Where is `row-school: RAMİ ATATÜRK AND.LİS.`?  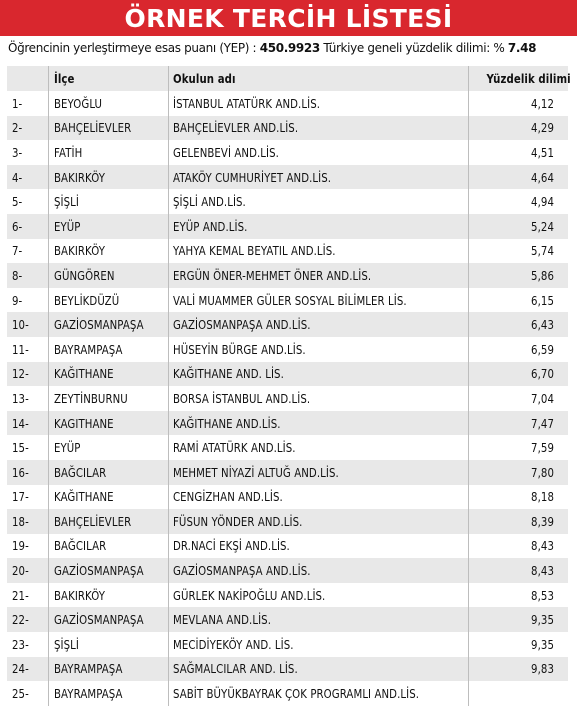 row-school: RAMİ ATATÜRK AND.LİS. is located at coordinates (234, 448).